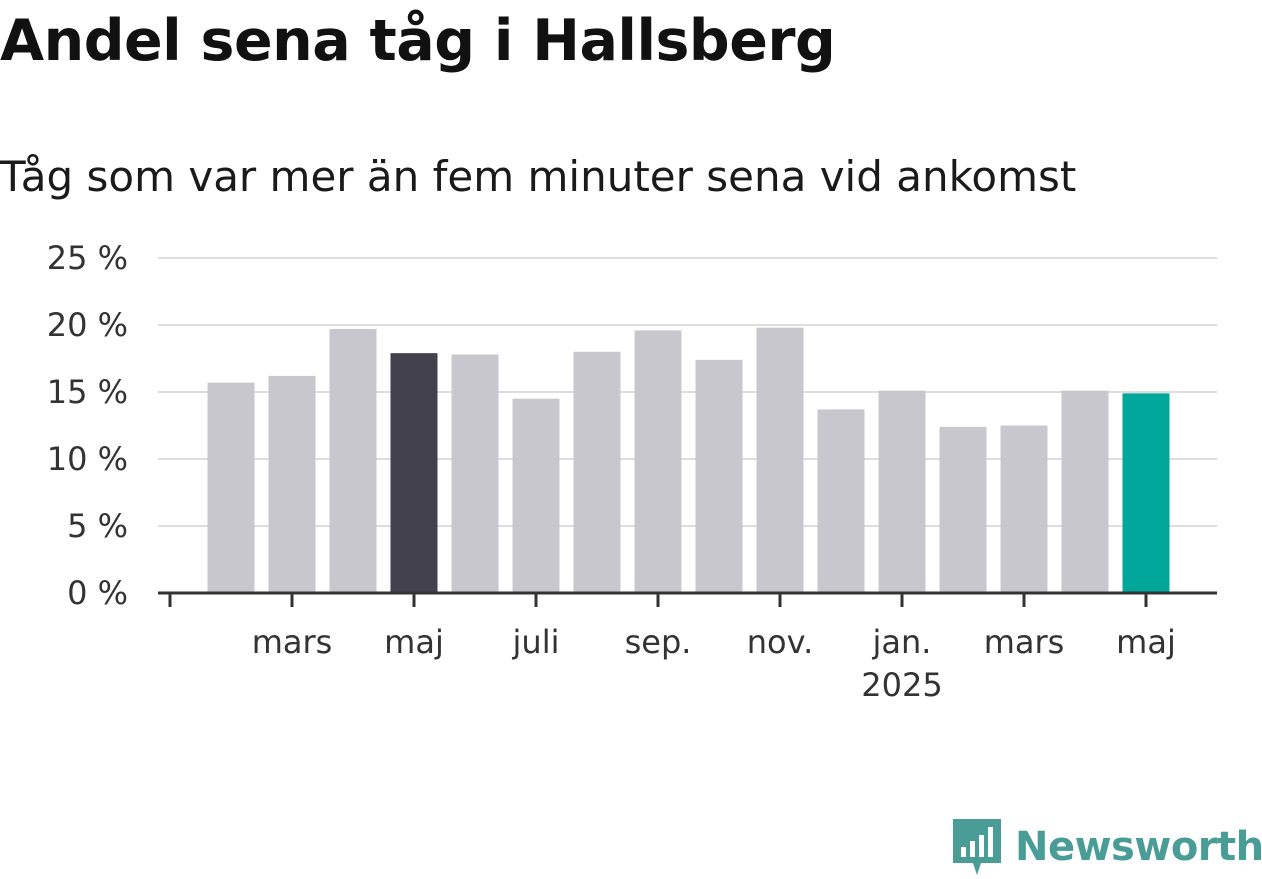 The width and height of the screenshot is (1262, 879). I want to click on x-tick-label: juli, so click(536, 642).